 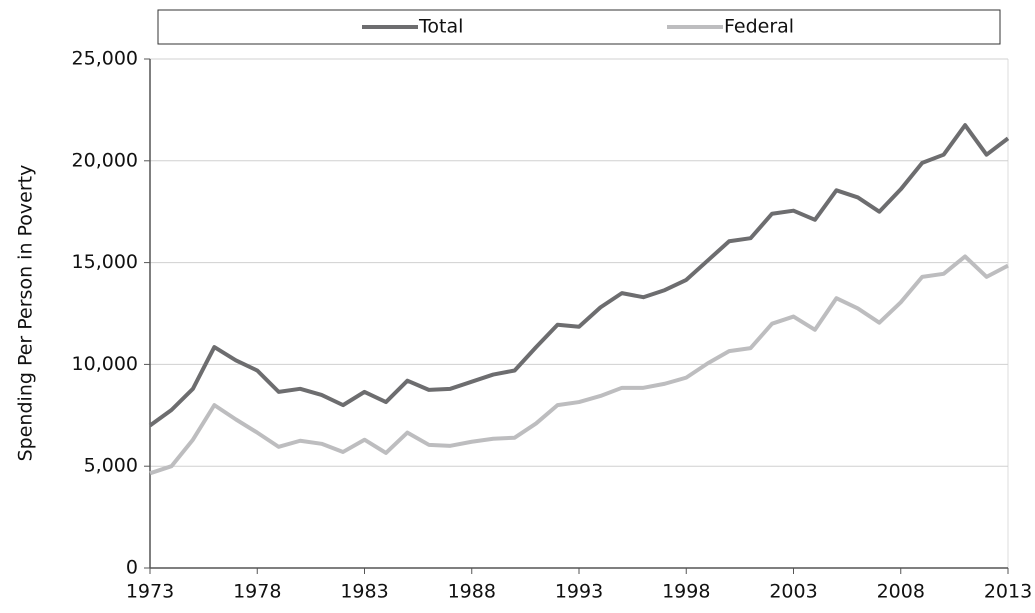 What do you see at coordinates (472, 592) in the screenshot?
I see `x-tick-label: 1988` at bounding box center [472, 592].